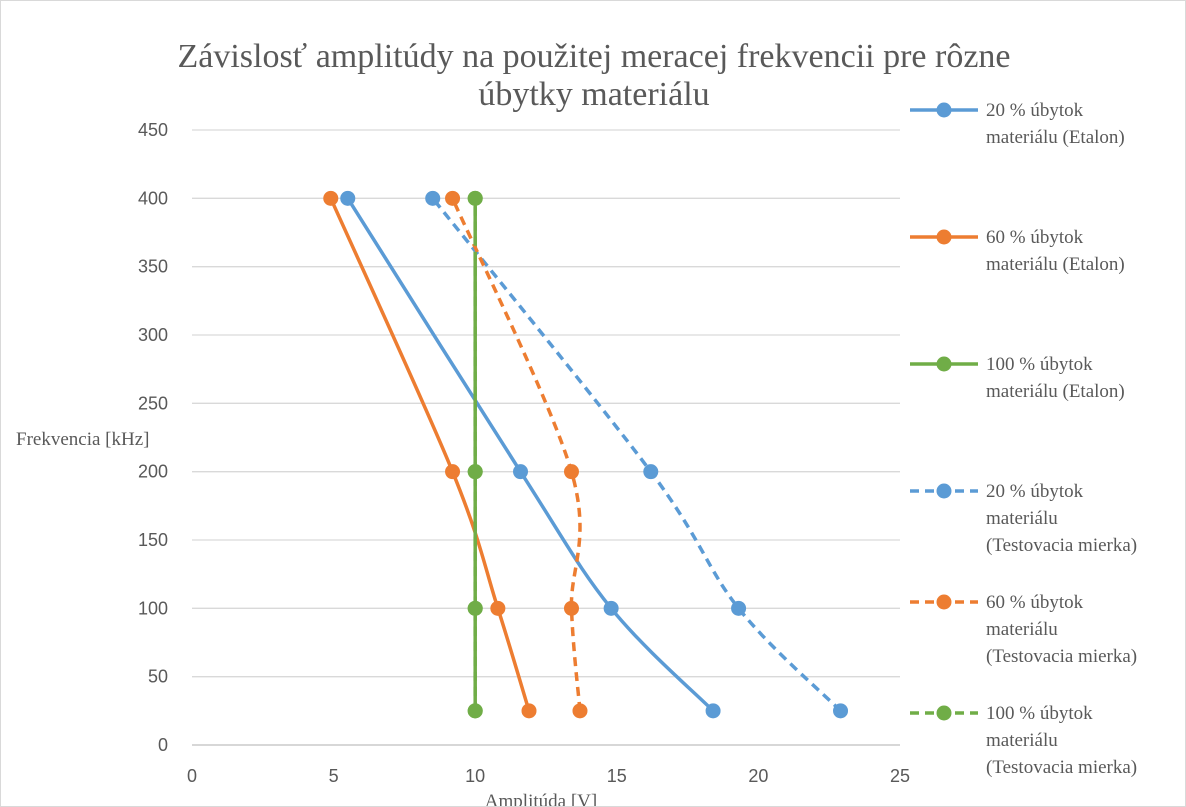  I want to click on legend-item: 60 % úbytok materiálu (Testovacia mierka), so click(1023, 629).